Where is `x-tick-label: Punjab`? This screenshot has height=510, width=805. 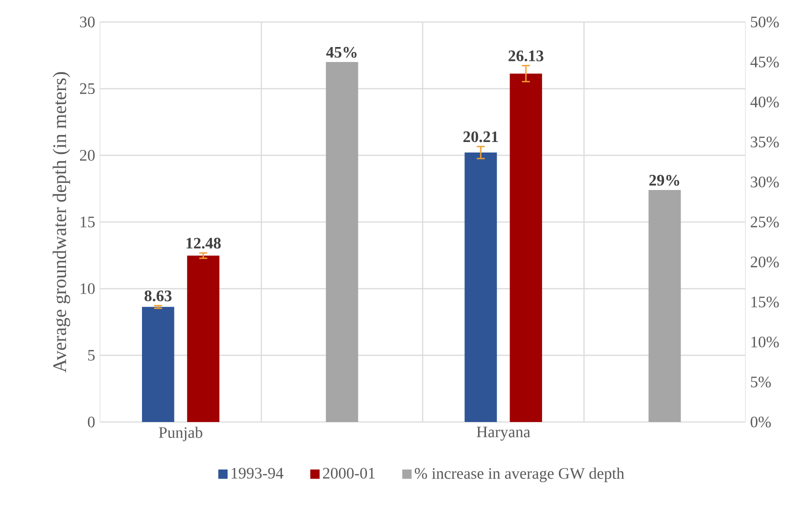 x-tick-label: Punjab is located at coordinates (180, 434).